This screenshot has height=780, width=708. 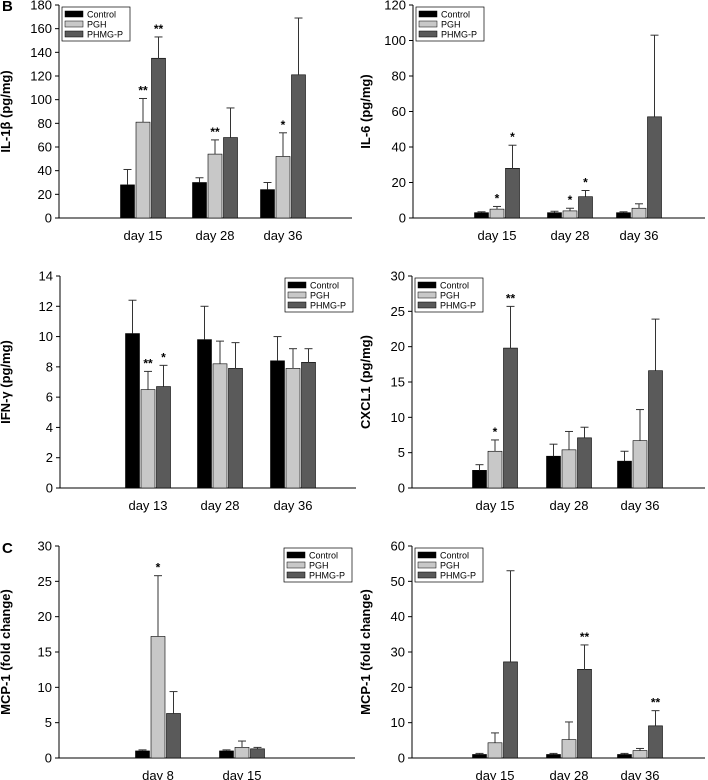 I want to click on mcp1a-legend-label: Control, so click(x=323, y=556).